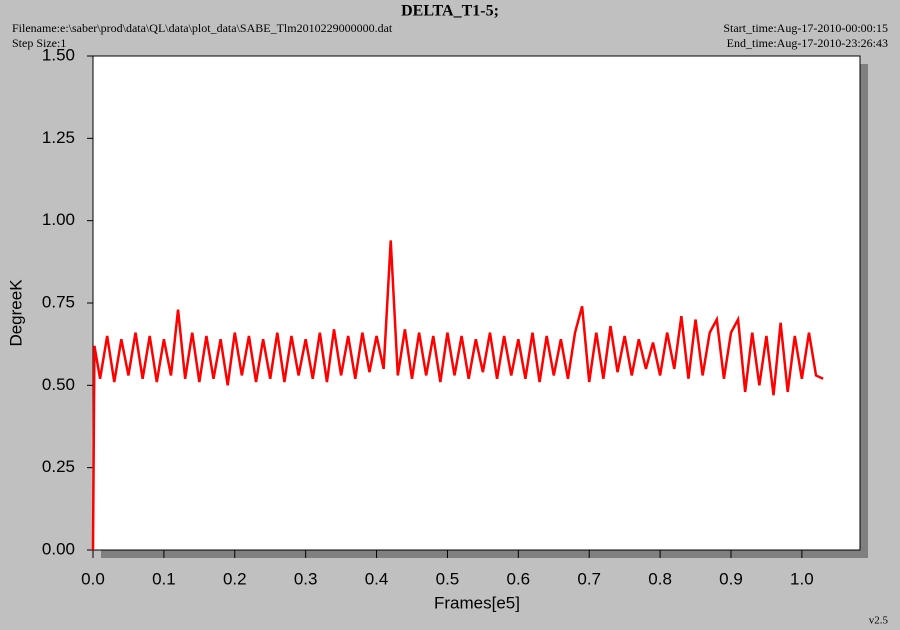 The height and width of the screenshot is (630, 900). What do you see at coordinates (15, 313) in the screenshot?
I see `y-axis-label: DegreeK` at bounding box center [15, 313].